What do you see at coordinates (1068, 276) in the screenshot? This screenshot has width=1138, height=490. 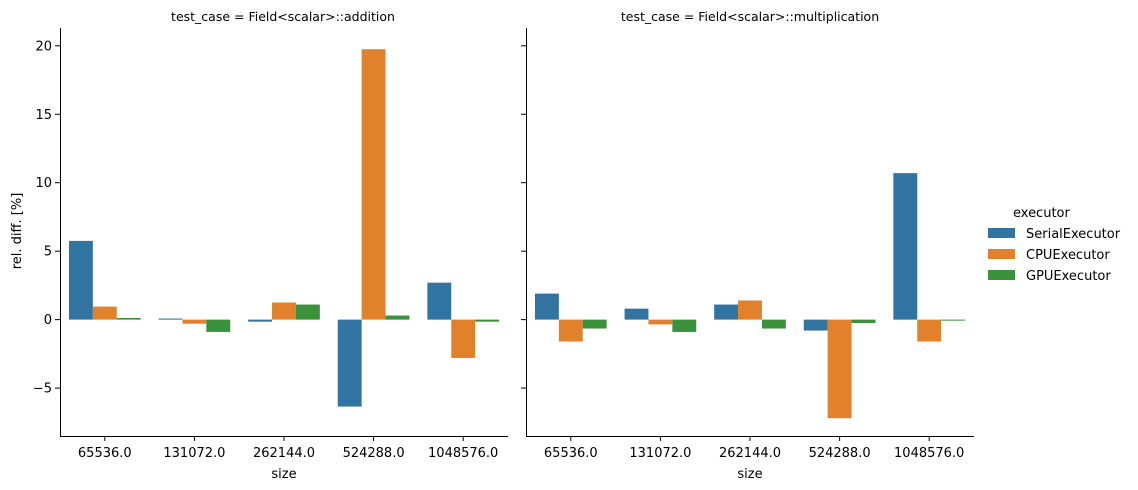 I see `legend-label-gpuexecutor: GPUExecutor` at bounding box center [1068, 276].